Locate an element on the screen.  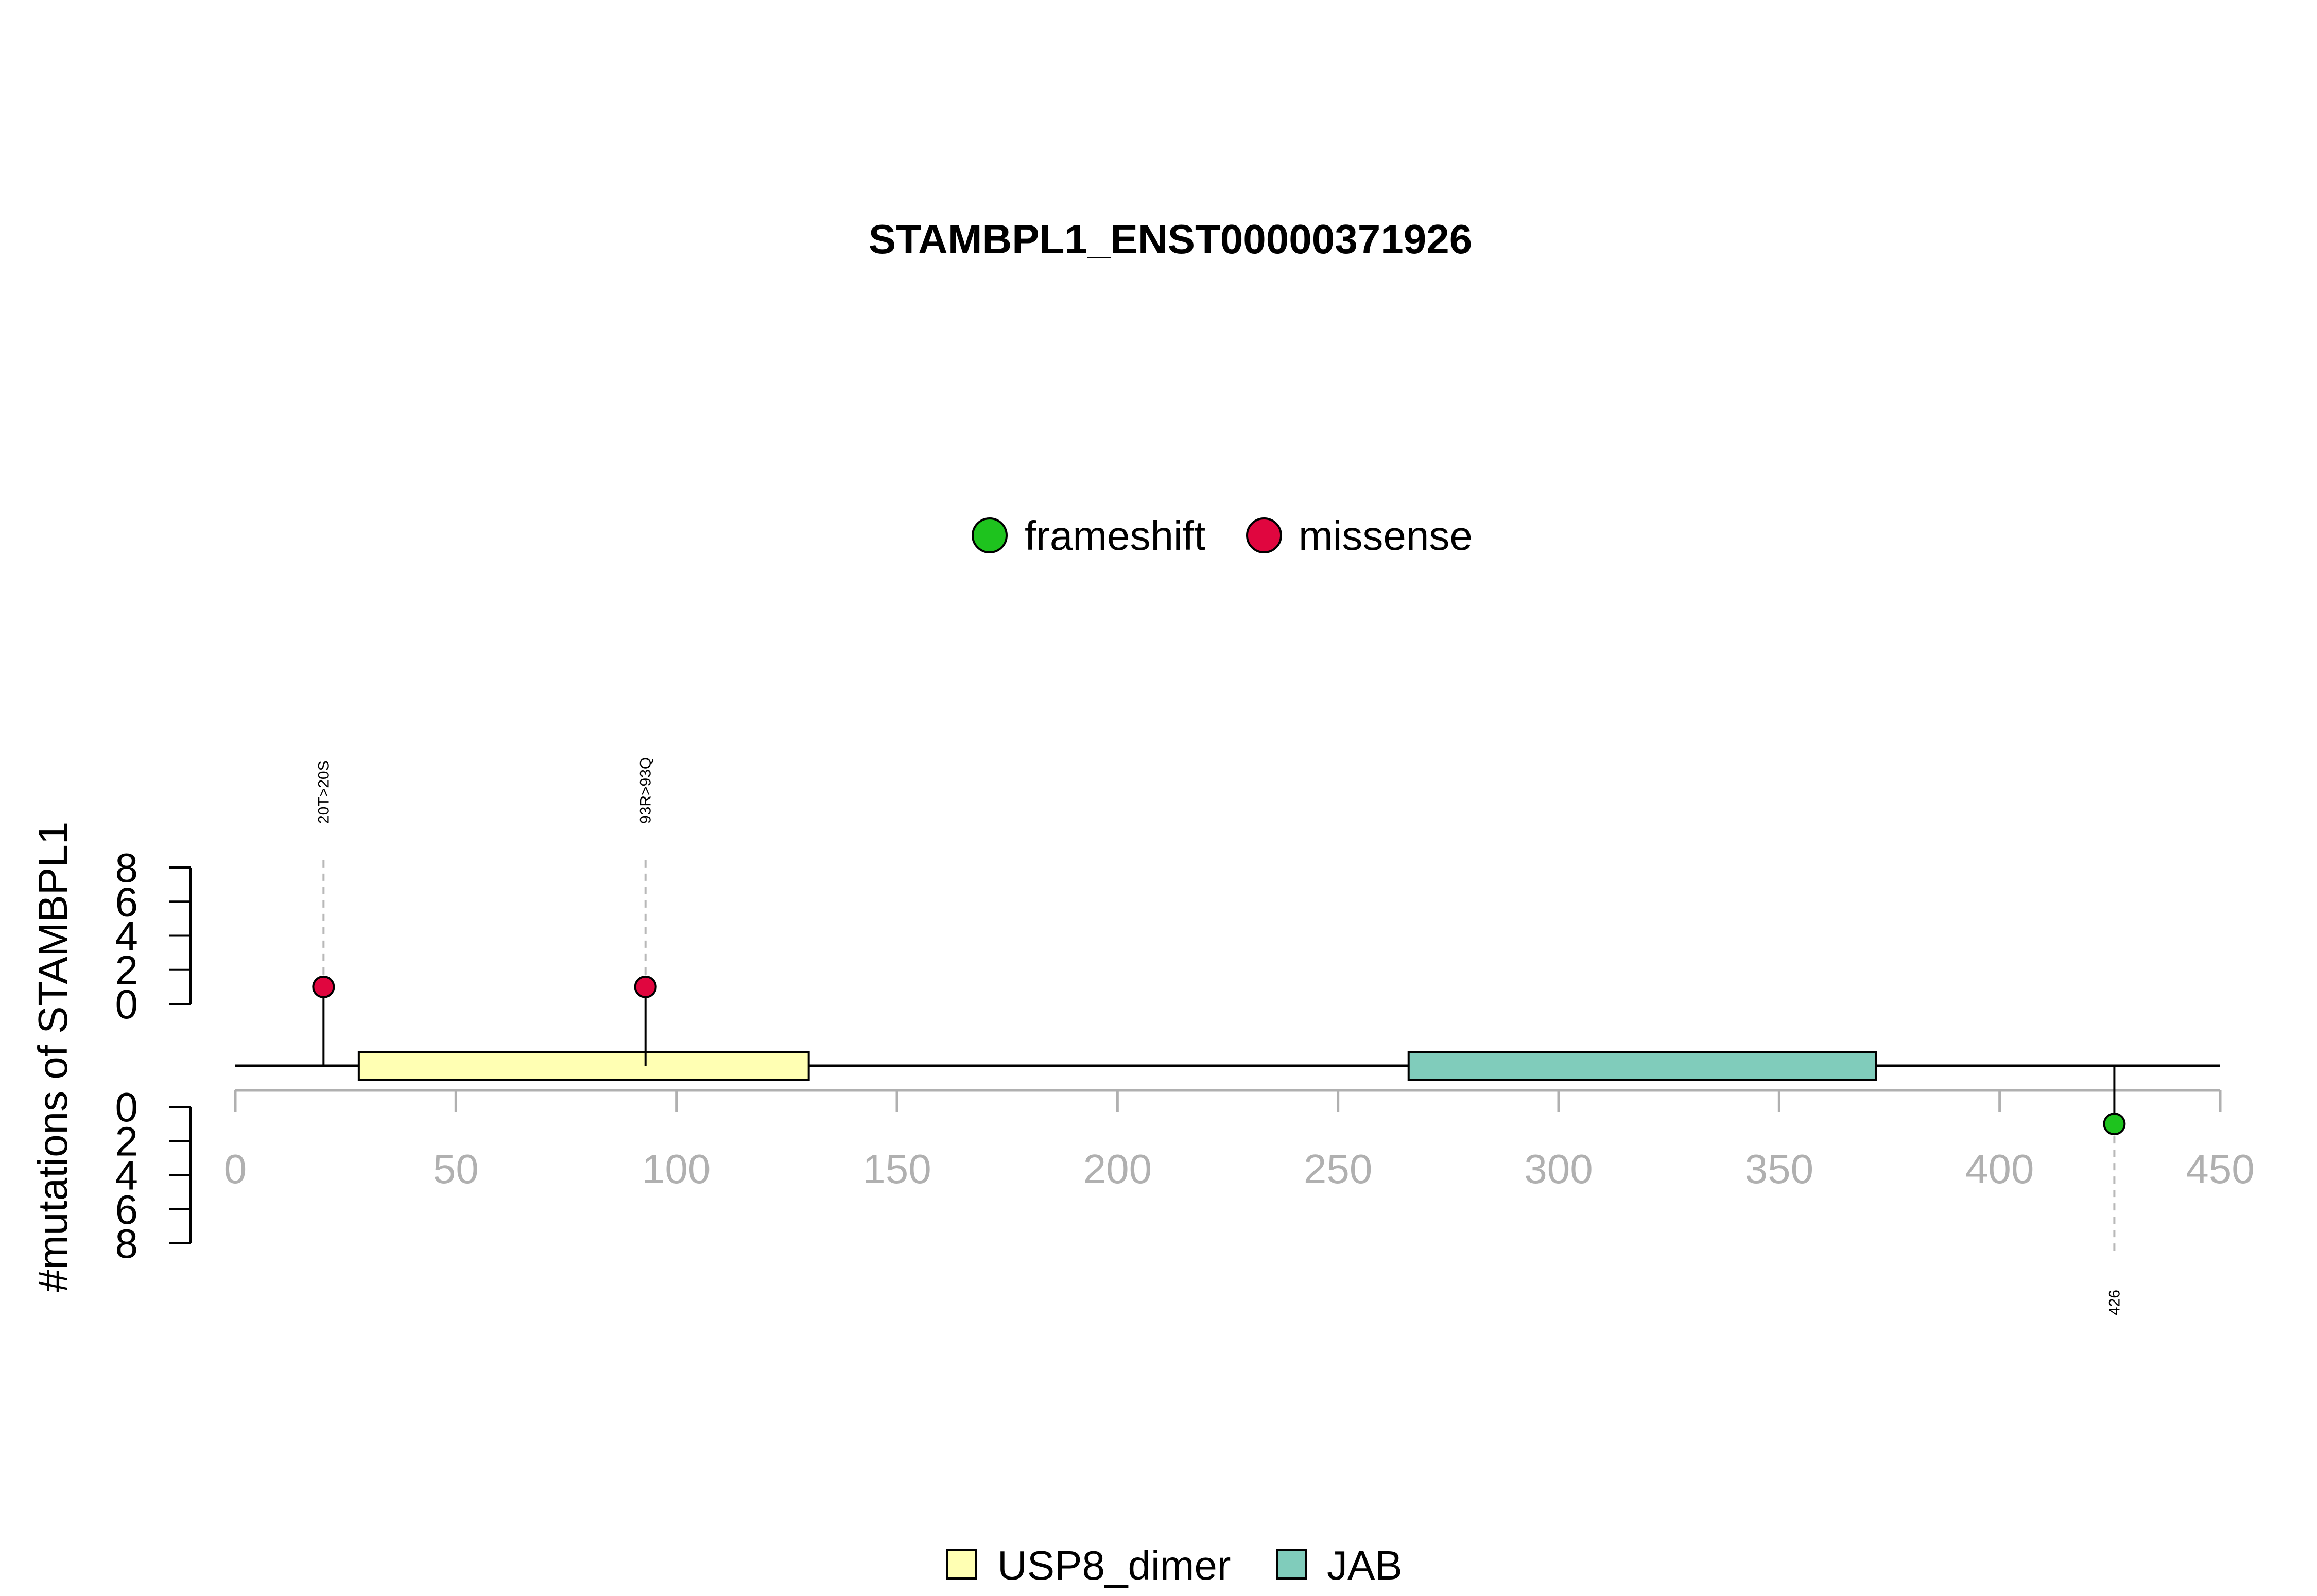
x-tick-label: 250 is located at coordinates (1338, 1169).